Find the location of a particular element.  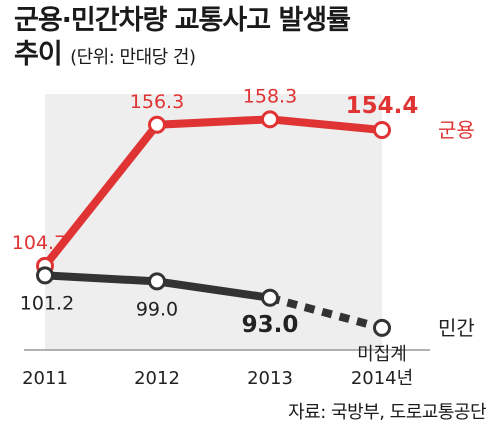

x-tick-label: 2011 is located at coordinates (45, 378).